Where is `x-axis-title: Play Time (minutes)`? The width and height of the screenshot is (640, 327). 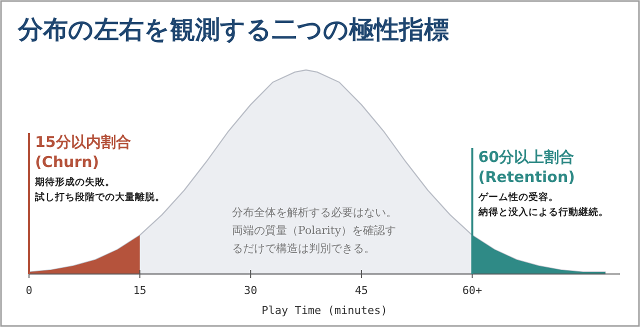 x-axis-title: Play Time (minutes) is located at coordinates (325, 310).